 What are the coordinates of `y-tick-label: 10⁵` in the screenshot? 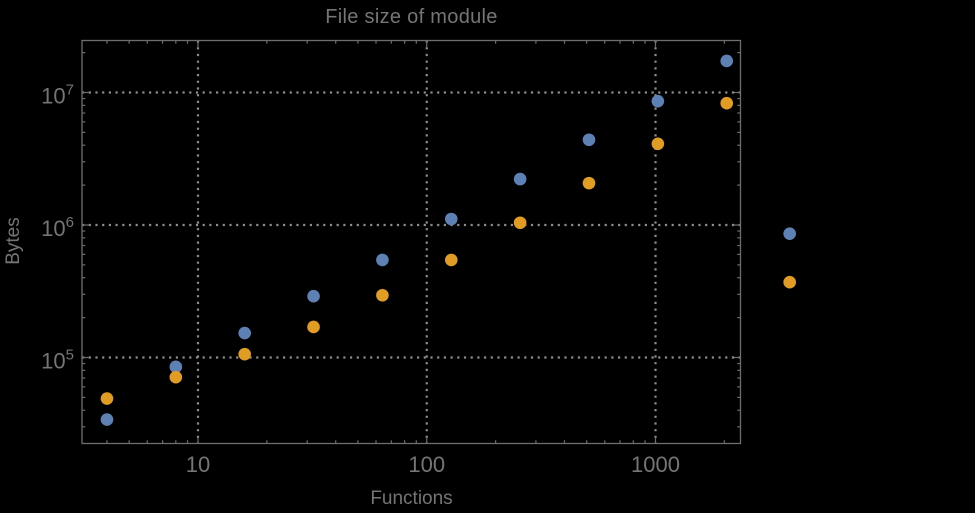 It's located at (57, 360).